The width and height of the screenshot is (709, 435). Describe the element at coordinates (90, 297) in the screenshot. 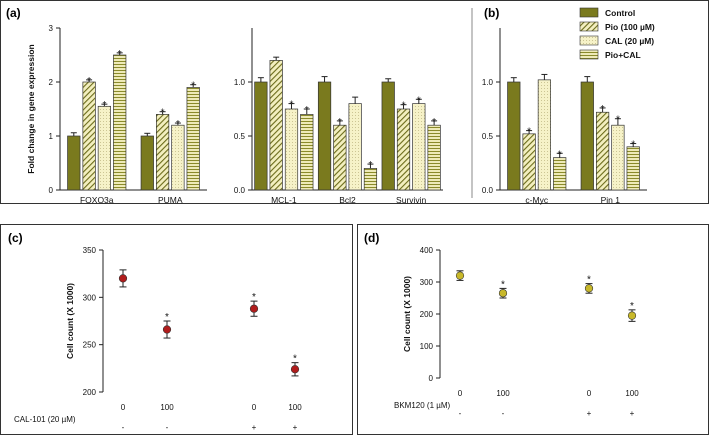

I see `c-ytick-label: 300` at that location.